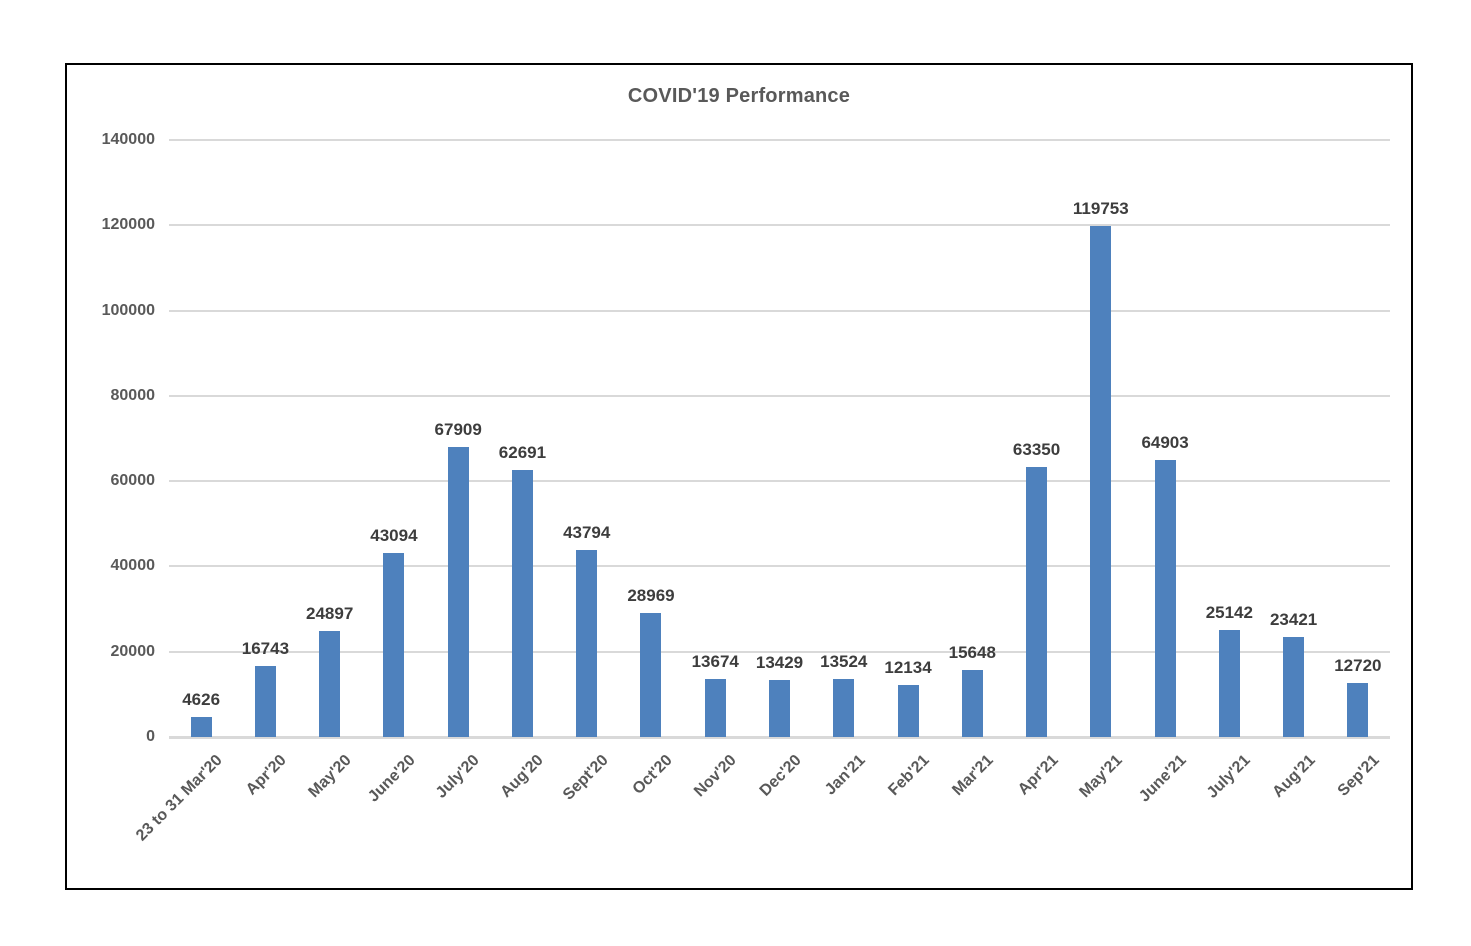 The image size is (1471, 946). I want to click on bar-value-label: 43094, so click(394, 536).